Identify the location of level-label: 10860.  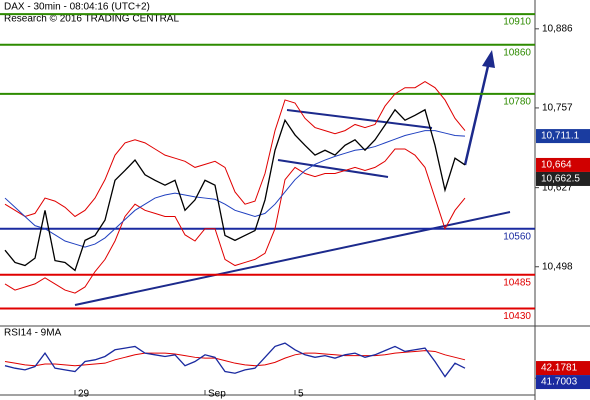
(517, 52).